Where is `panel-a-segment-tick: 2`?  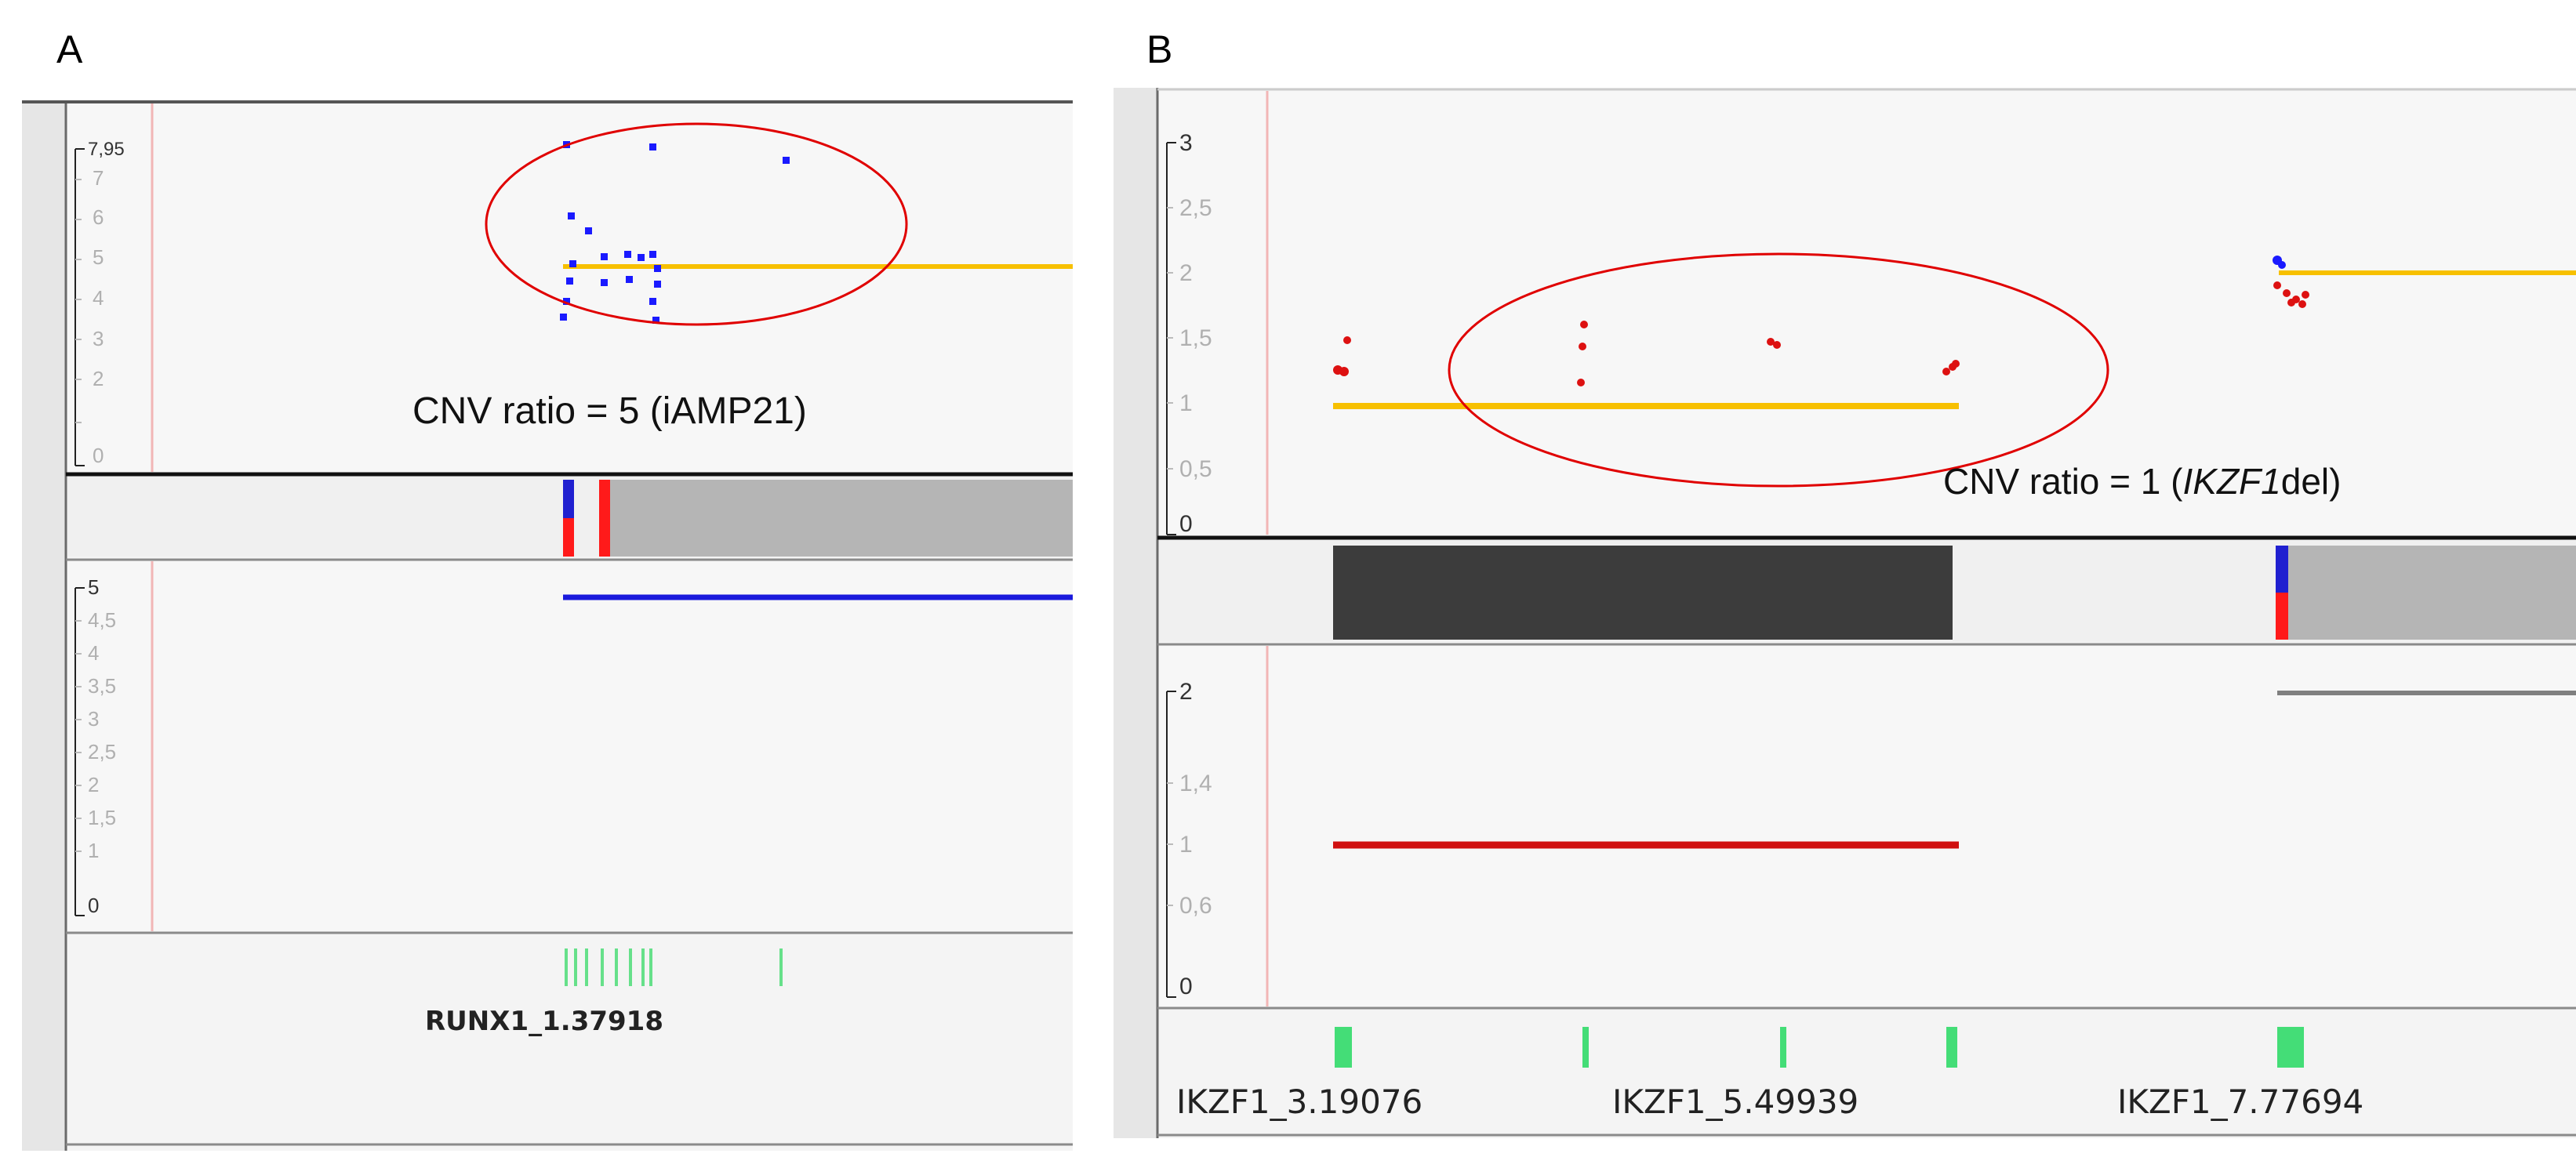 panel-a-segment-tick: 2 is located at coordinates (93, 784).